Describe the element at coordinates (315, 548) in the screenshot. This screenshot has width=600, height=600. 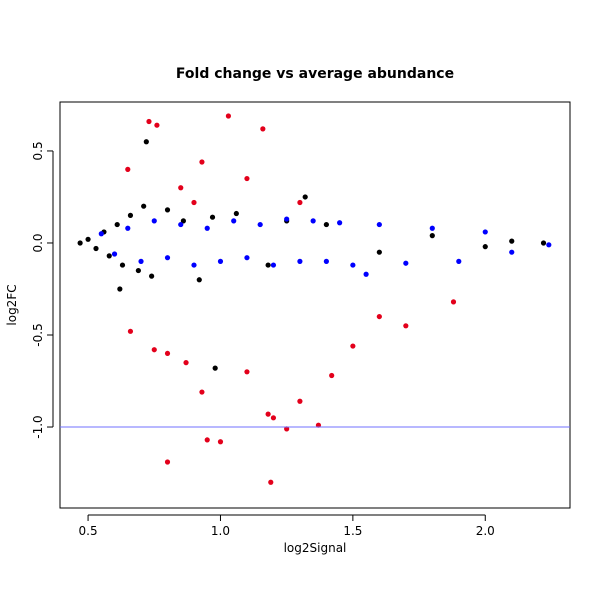
I see `x-axis-label: log2Signal` at that location.